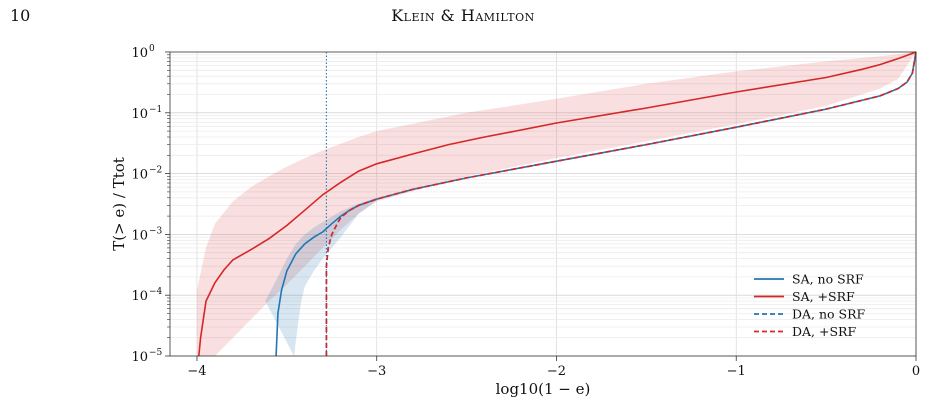 The width and height of the screenshot is (926, 405). Describe the element at coordinates (736, 371) in the screenshot. I see `x-tick-label: −1` at that location.